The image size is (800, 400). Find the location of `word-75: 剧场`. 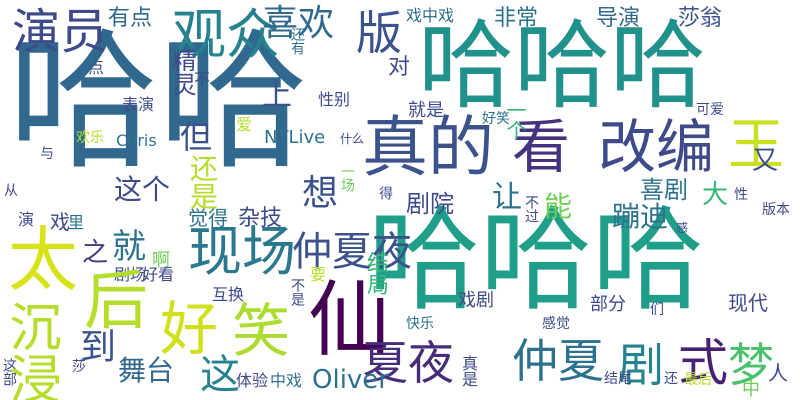

word-75: 剧场 is located at coordinates (130, 274).